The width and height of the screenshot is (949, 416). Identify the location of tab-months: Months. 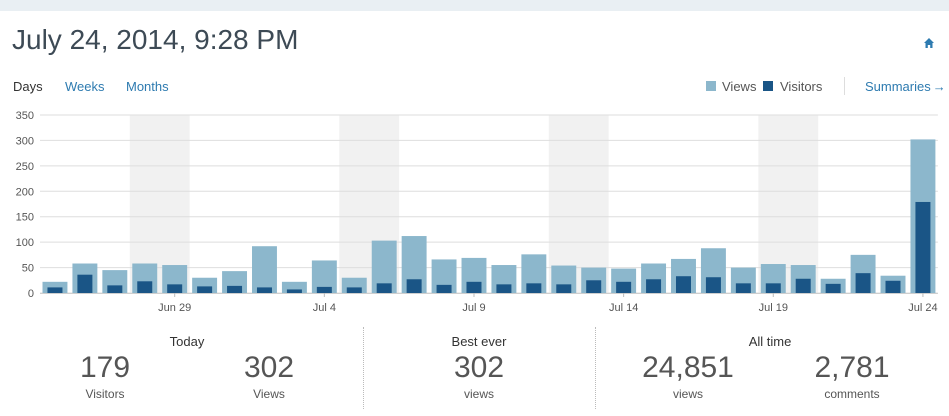
(147, 86).